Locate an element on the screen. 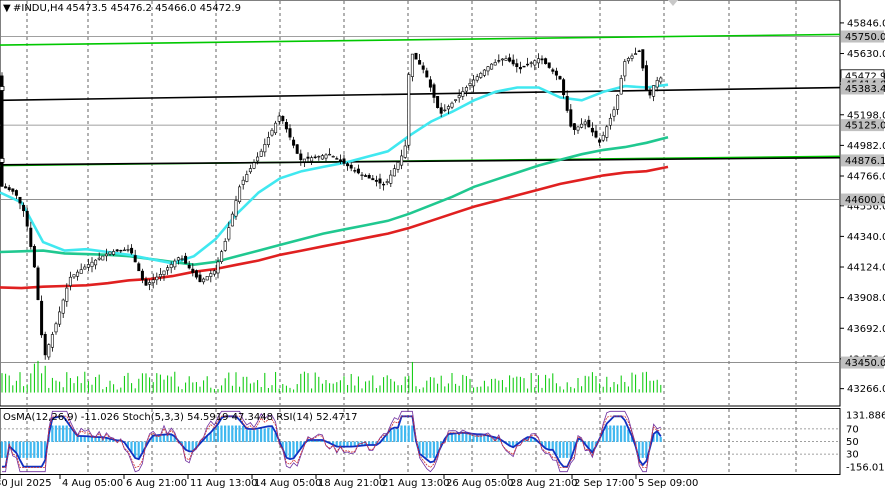 This screenshot has width=885, height=492. menu-arrow-icon: ▼ is located at coordinates (7, 8).